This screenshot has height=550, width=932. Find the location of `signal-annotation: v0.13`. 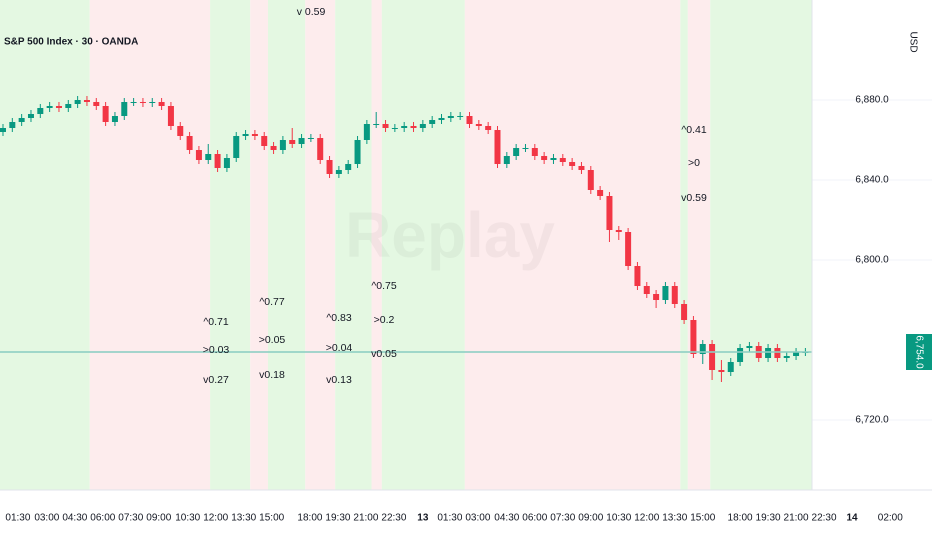

signal-annotation: v0.13 is located at coordinates (339, 380).